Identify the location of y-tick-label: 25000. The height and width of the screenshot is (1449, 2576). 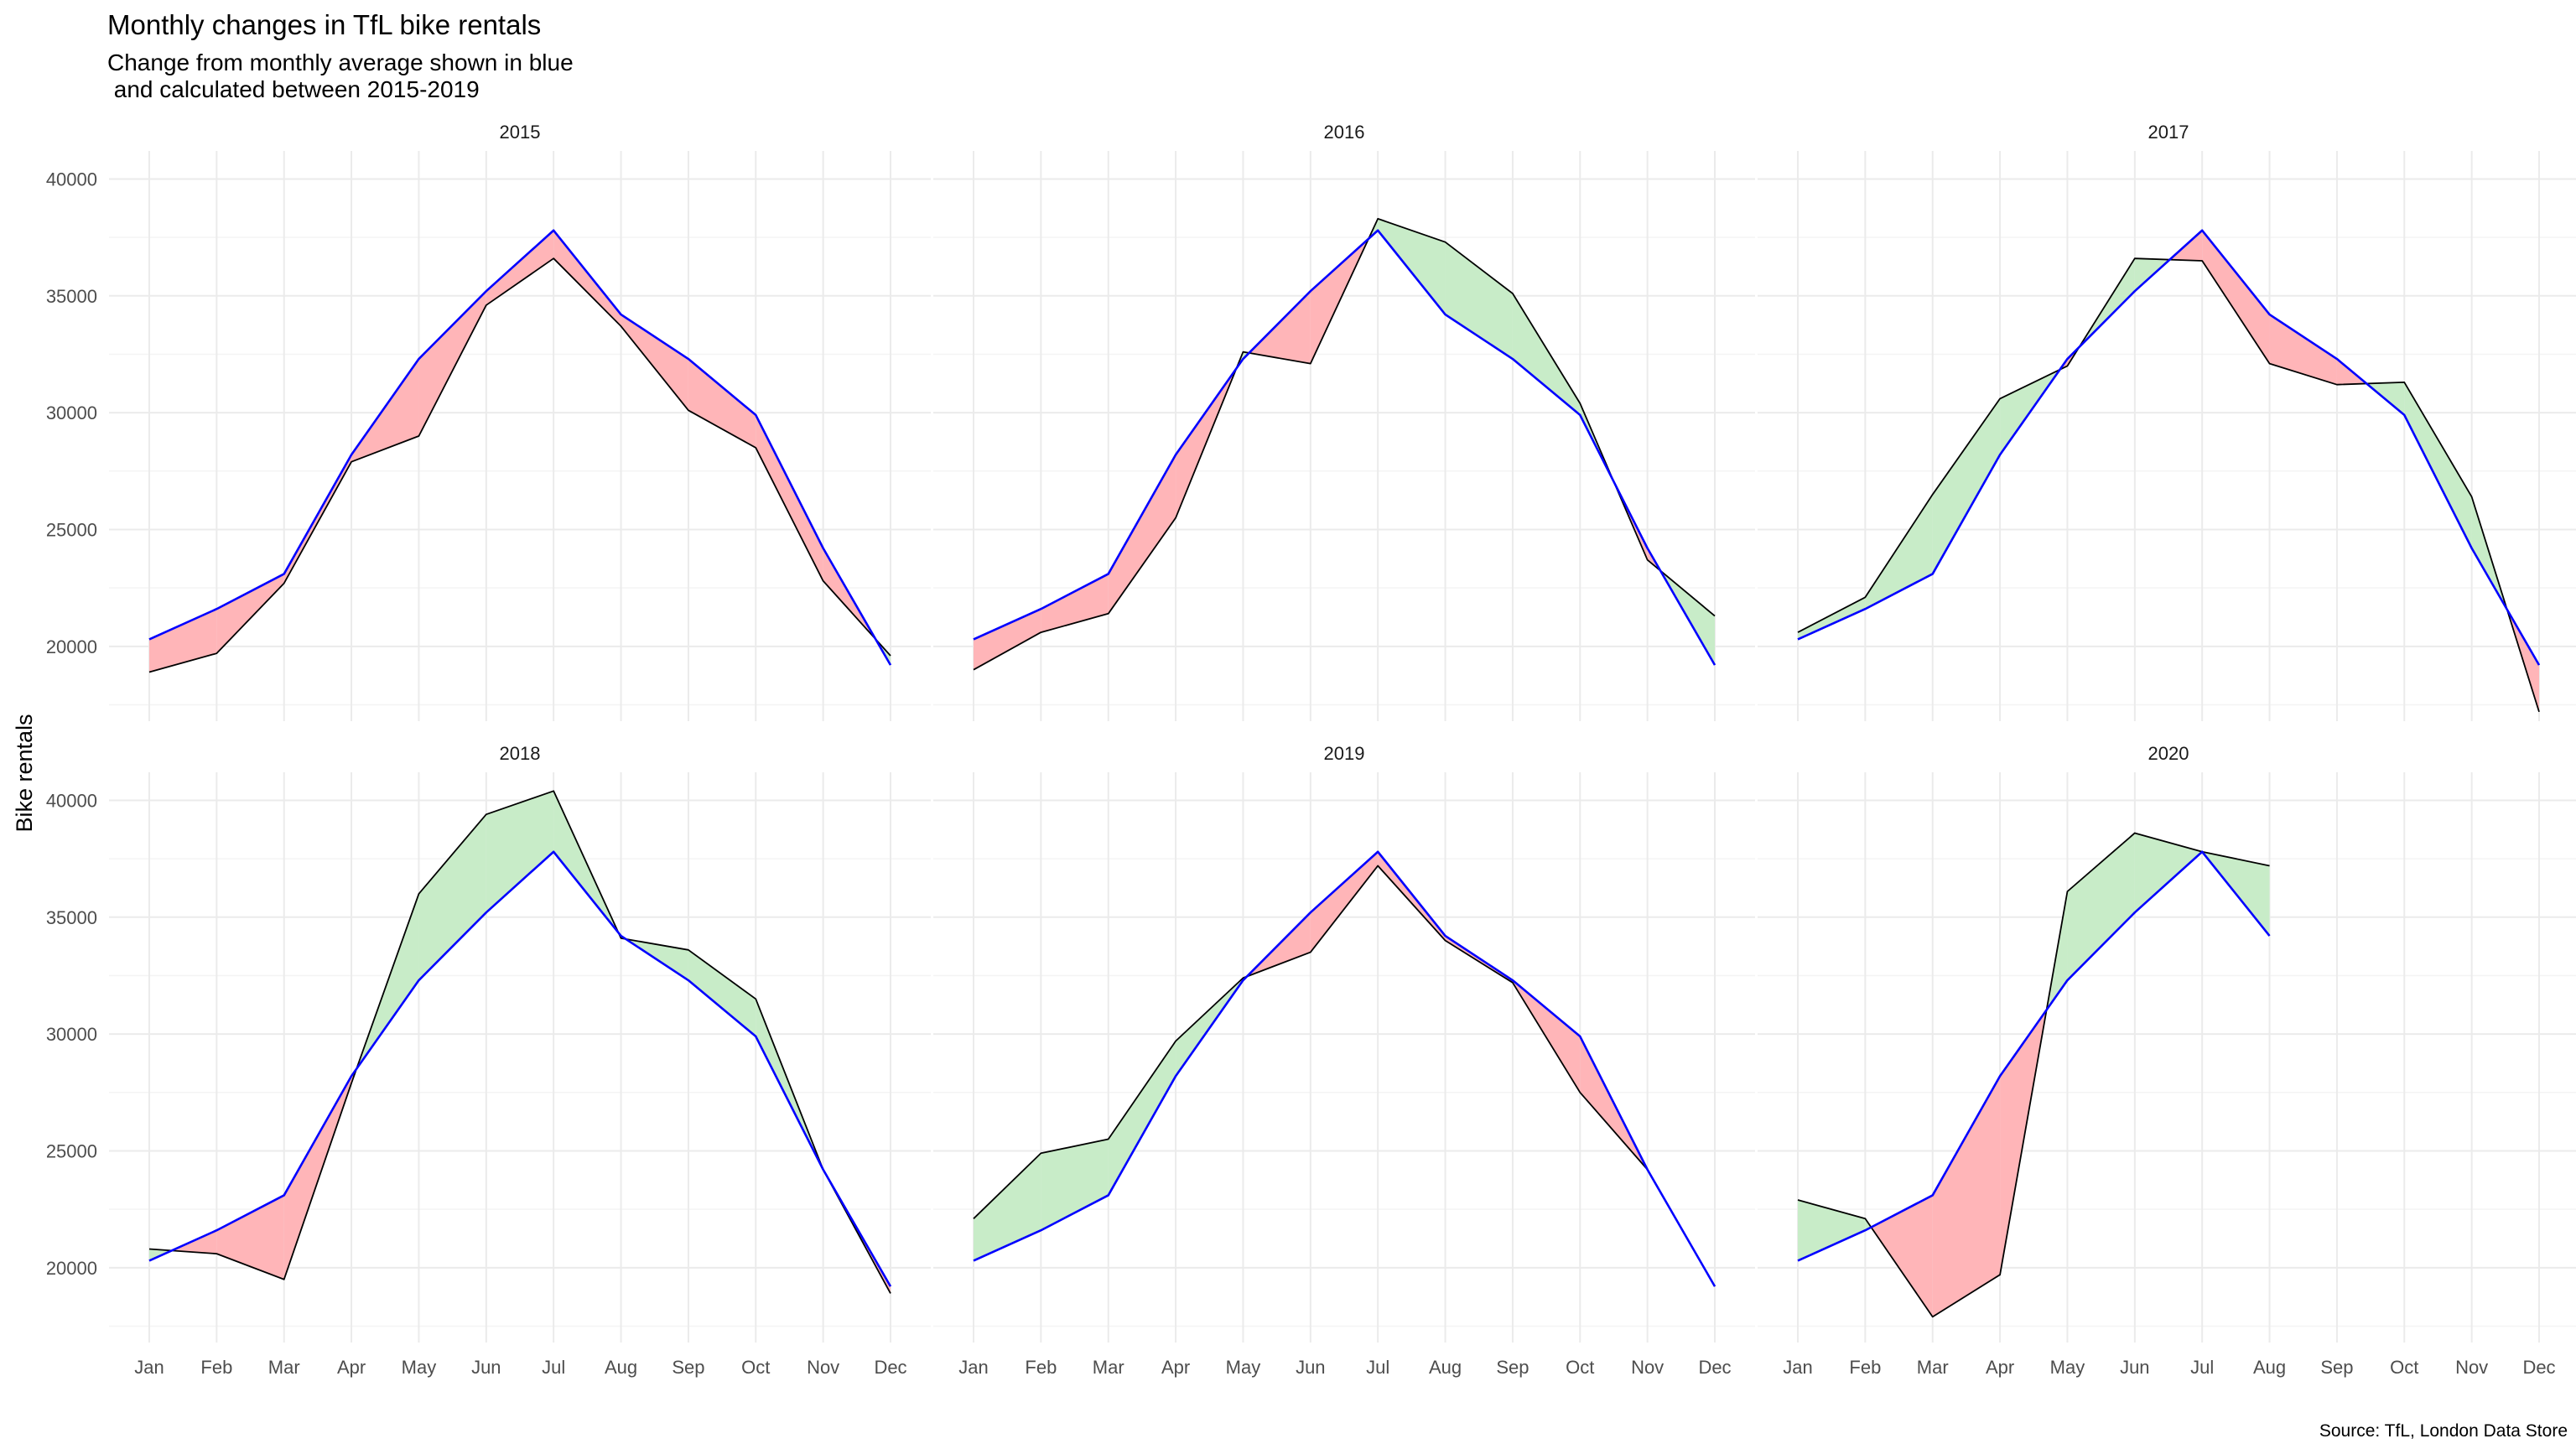
(71, 1150).